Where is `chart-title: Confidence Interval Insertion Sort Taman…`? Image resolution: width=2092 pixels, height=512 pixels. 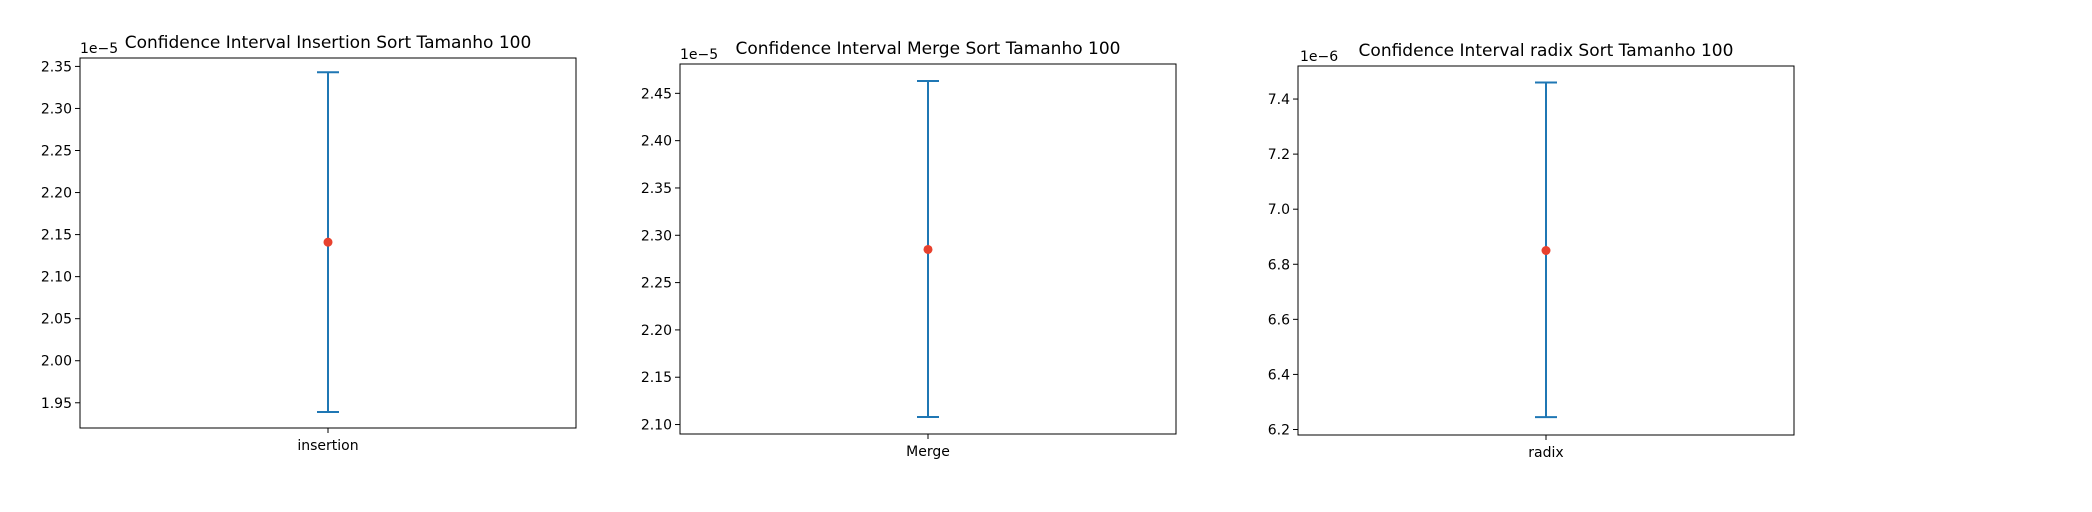 chart-title: Confidence Interval Insertion Sort Taman… is located at coordinates (328, 43).